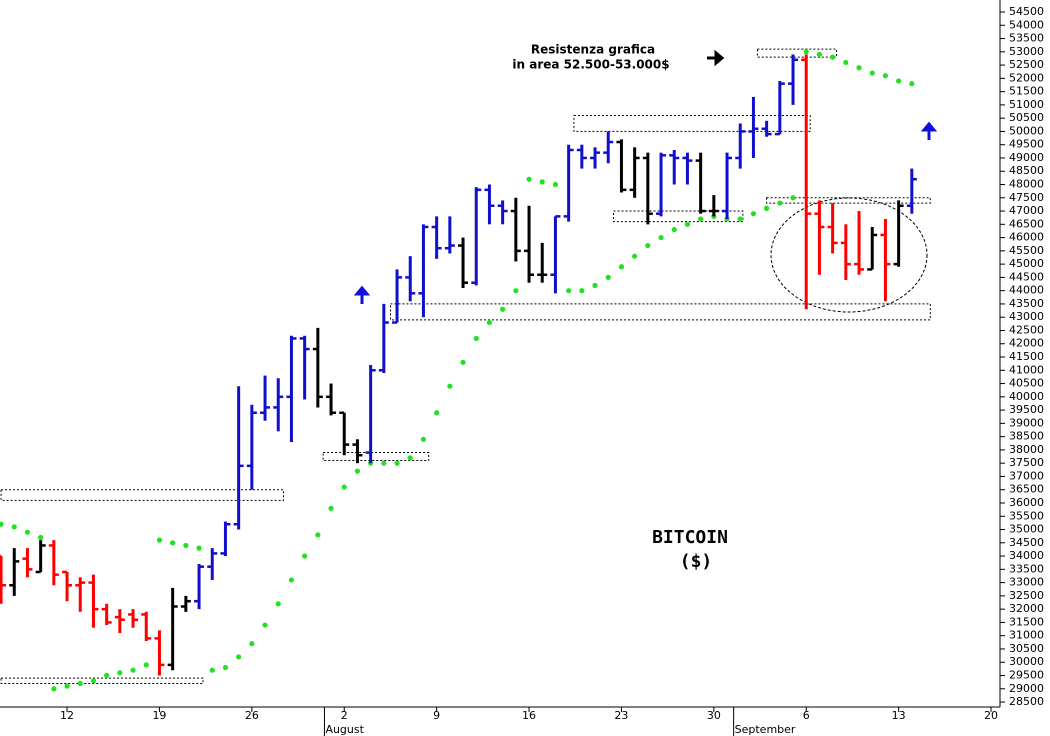 The image size is (1050, 736). I want to click on x-tick-label: 9, so click(436, 715).